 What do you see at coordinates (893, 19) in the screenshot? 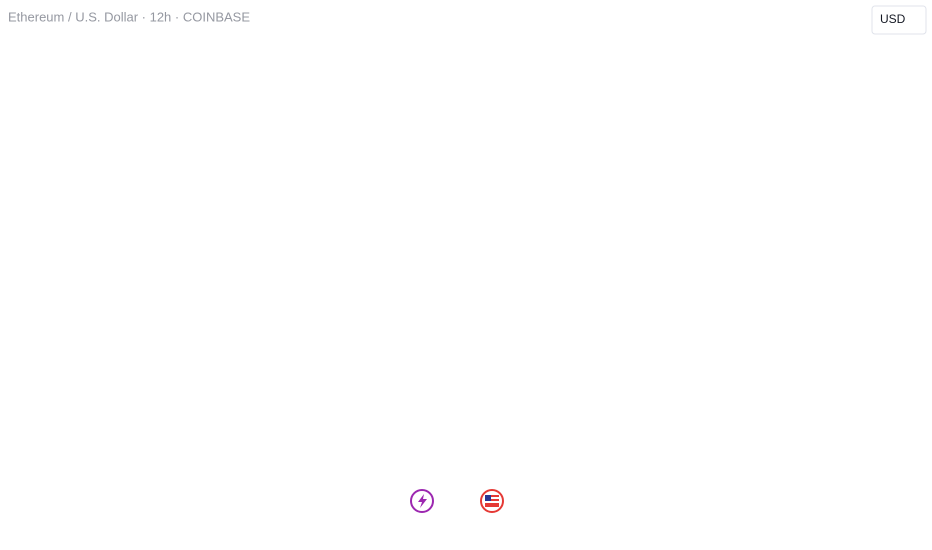
I see `currency: USD` at bounding box center [893, 19].